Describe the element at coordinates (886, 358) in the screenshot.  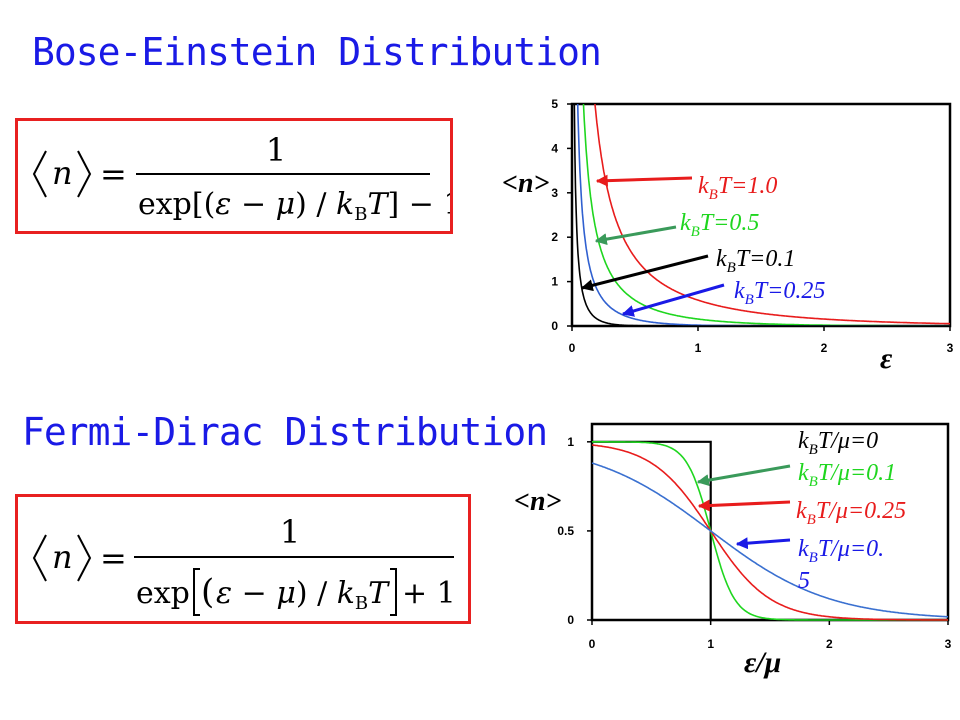
I see `chart1-x-axis-label: ε` at that location.